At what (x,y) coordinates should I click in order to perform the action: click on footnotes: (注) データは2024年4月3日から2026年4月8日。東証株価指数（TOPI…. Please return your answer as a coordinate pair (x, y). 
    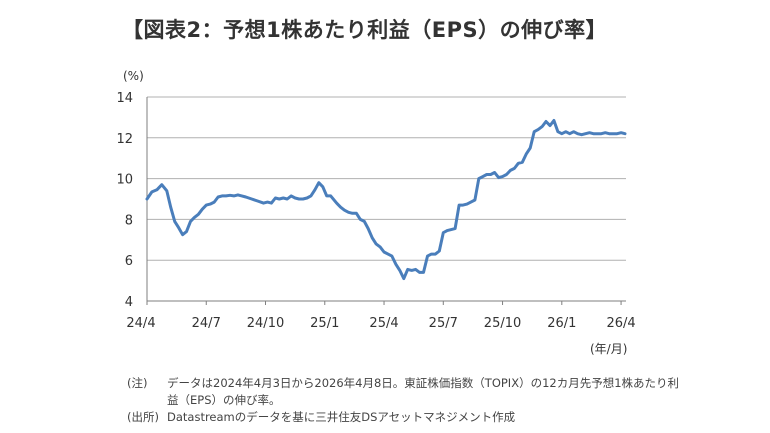
    Looking at the image, I should click on (407, 400).